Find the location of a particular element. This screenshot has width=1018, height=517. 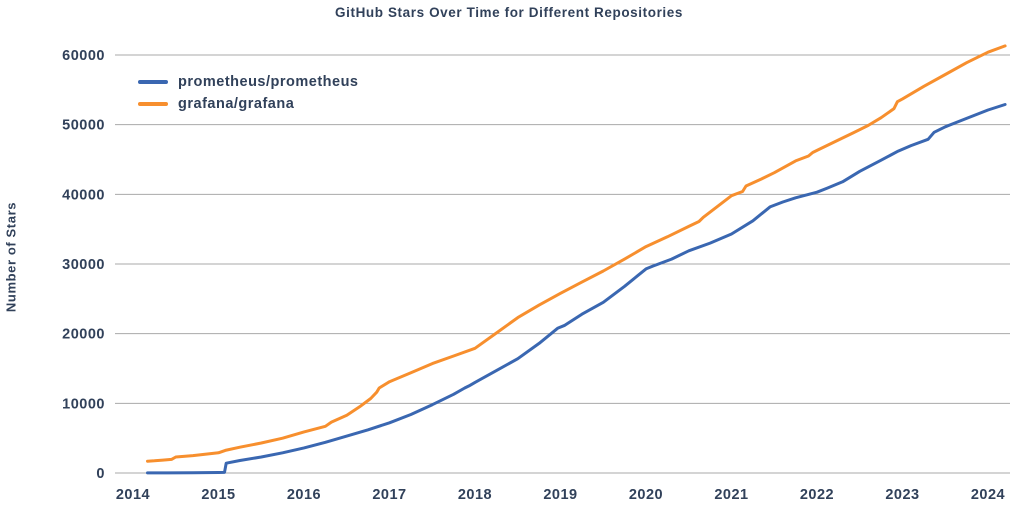

x-tick-label-2021: 2021 is located at coordinates (731, 495).